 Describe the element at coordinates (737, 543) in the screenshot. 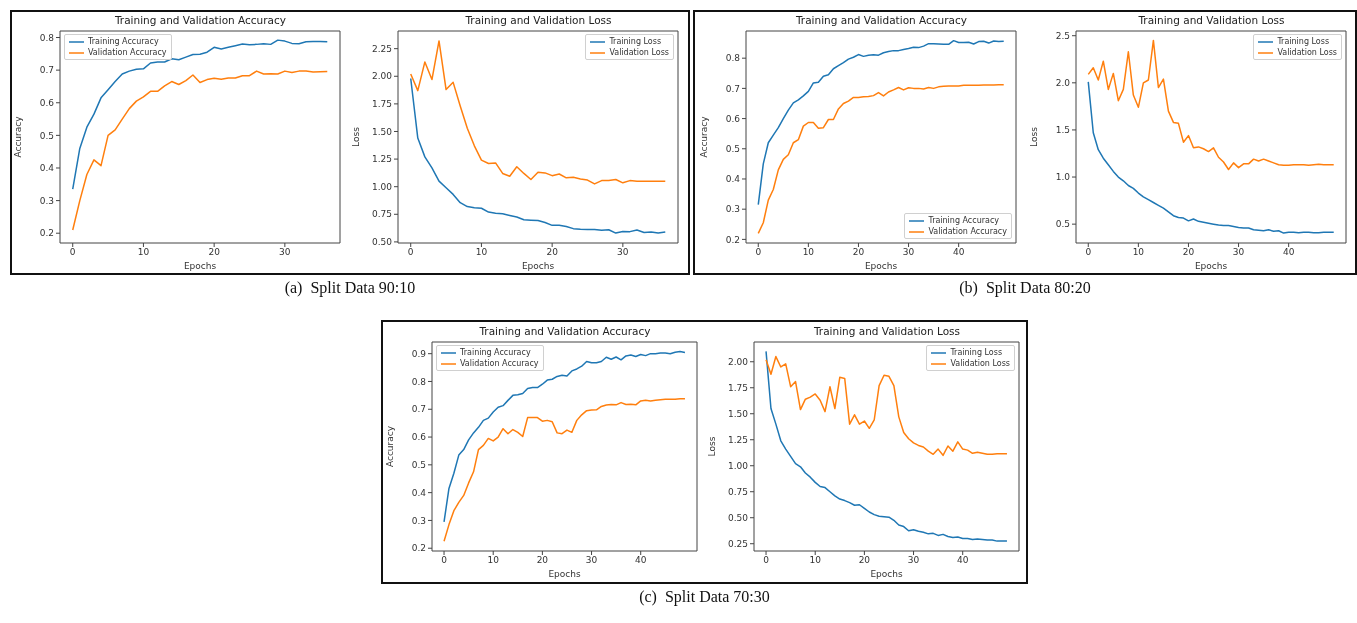

I see `y-tick-label: 0.25` at that location.